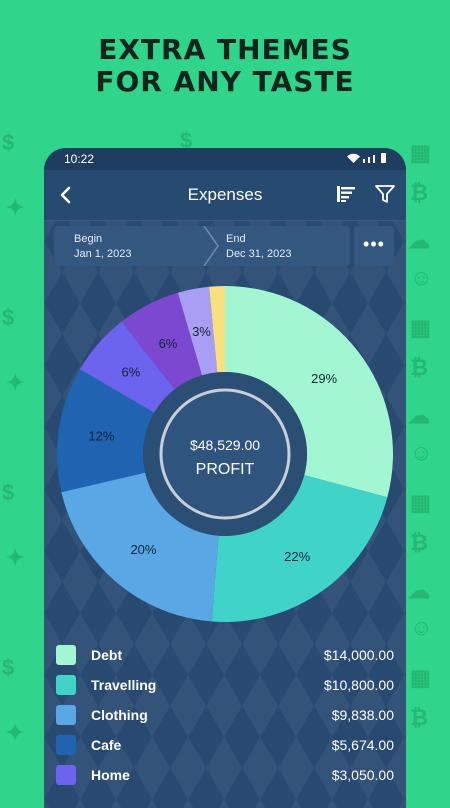 The height and width of the screenshot is (808, 450). What do you see at coordinates (385, 194) in the screenshot?
I see `filter-button` at bounding box center [385, 194].